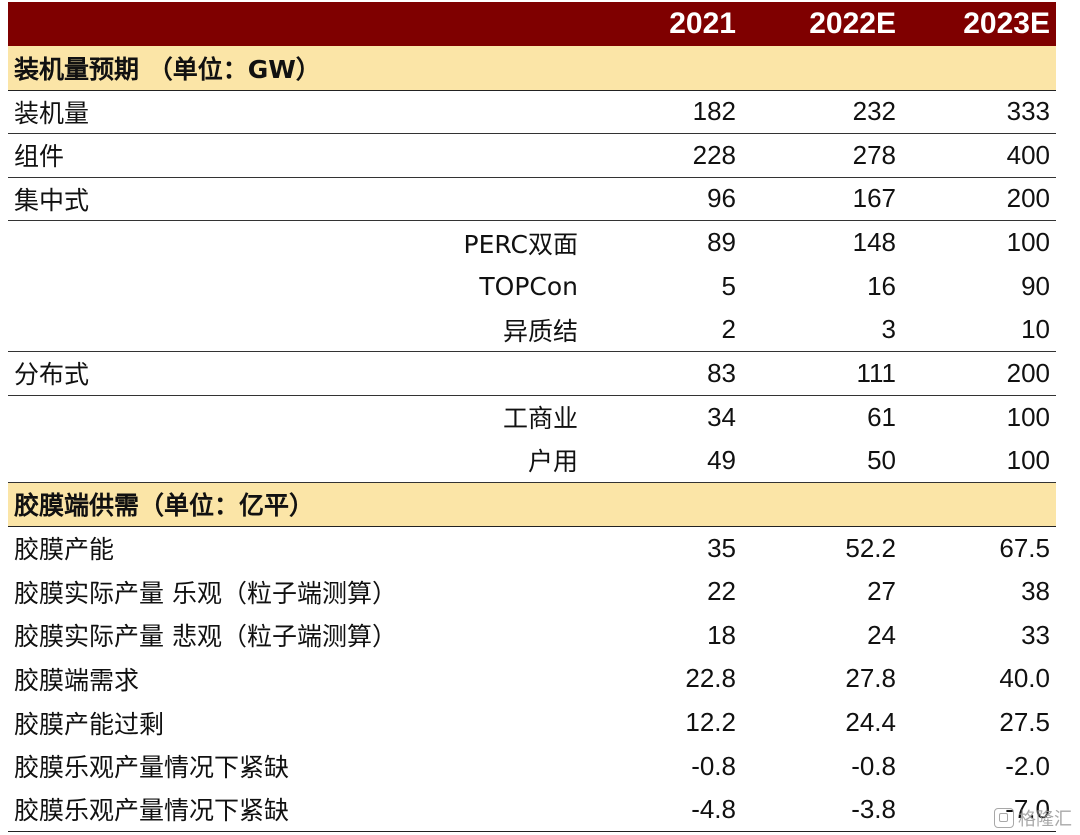  I want to click on table-row: PERC双面 89 148 100, so click(532, 243).